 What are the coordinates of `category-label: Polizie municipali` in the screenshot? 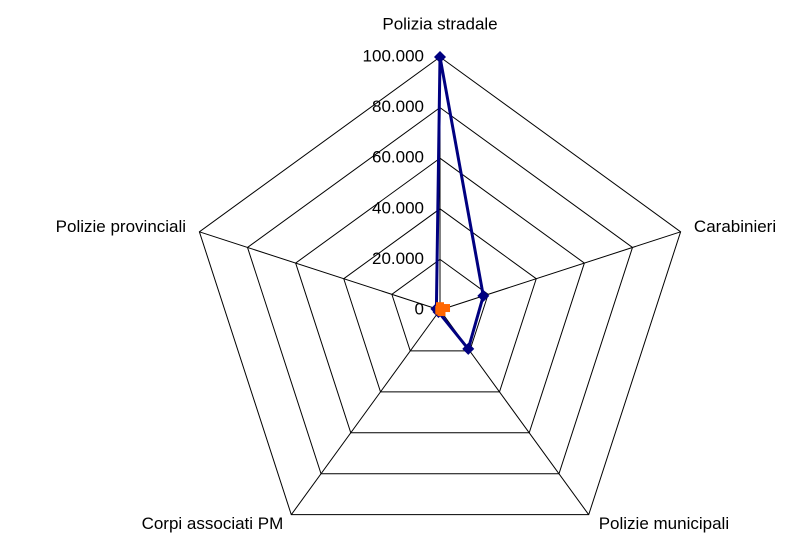 It's located at (664, 523).